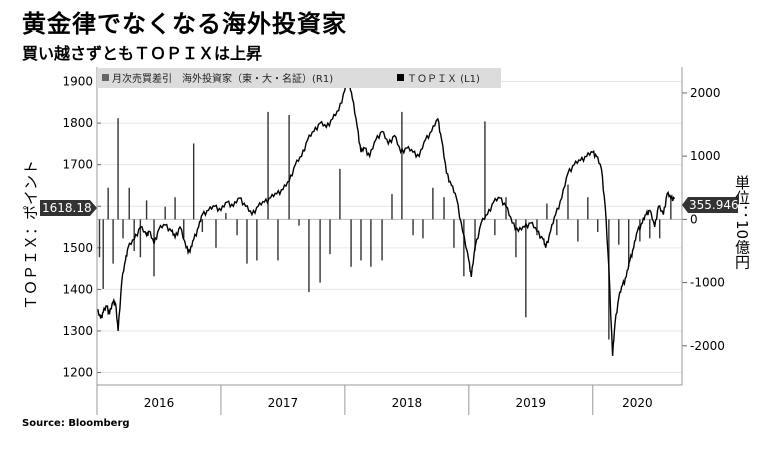  What do you see at coordinates (81, 227) in the screenshot?
I see `left-axis-ticks: 12001300140015001600170018001900` at bounding box center [81, 227].